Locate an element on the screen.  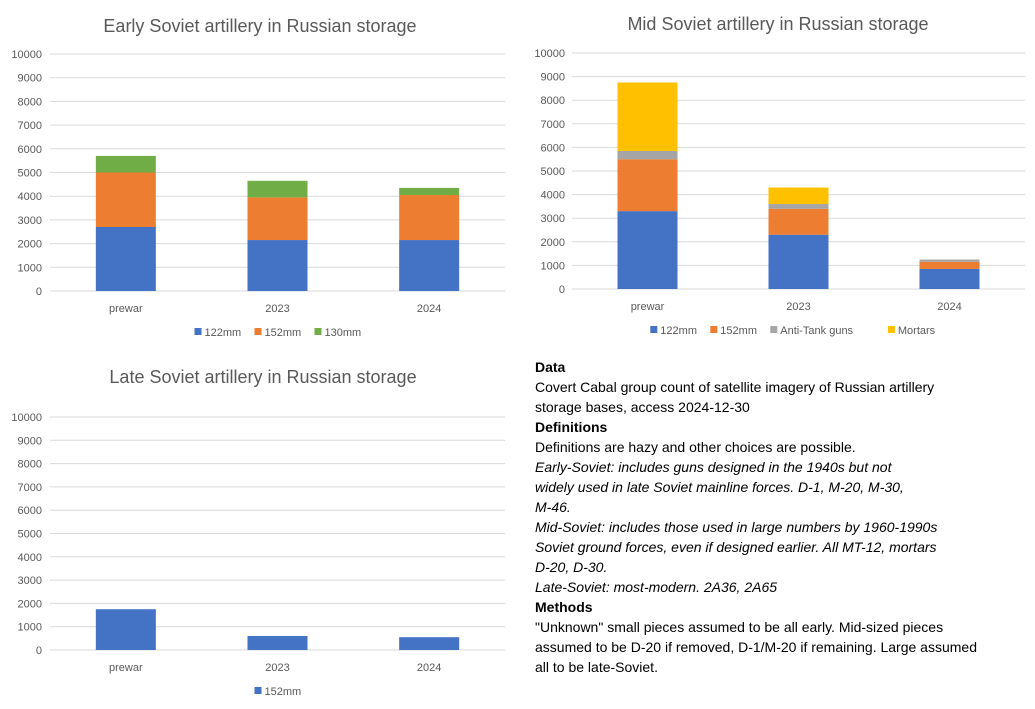
bar-segment-anti-tank-guns-2024 is located at coordinates (949, 260).